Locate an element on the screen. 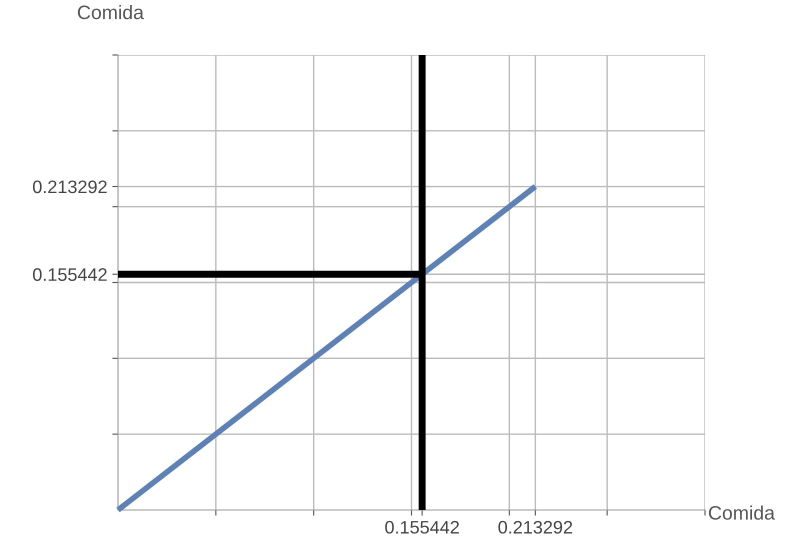 Image resolution: width=807 pixels, height=551 pixels. y-axis-title: Comida is located at coordinates (111, 12).